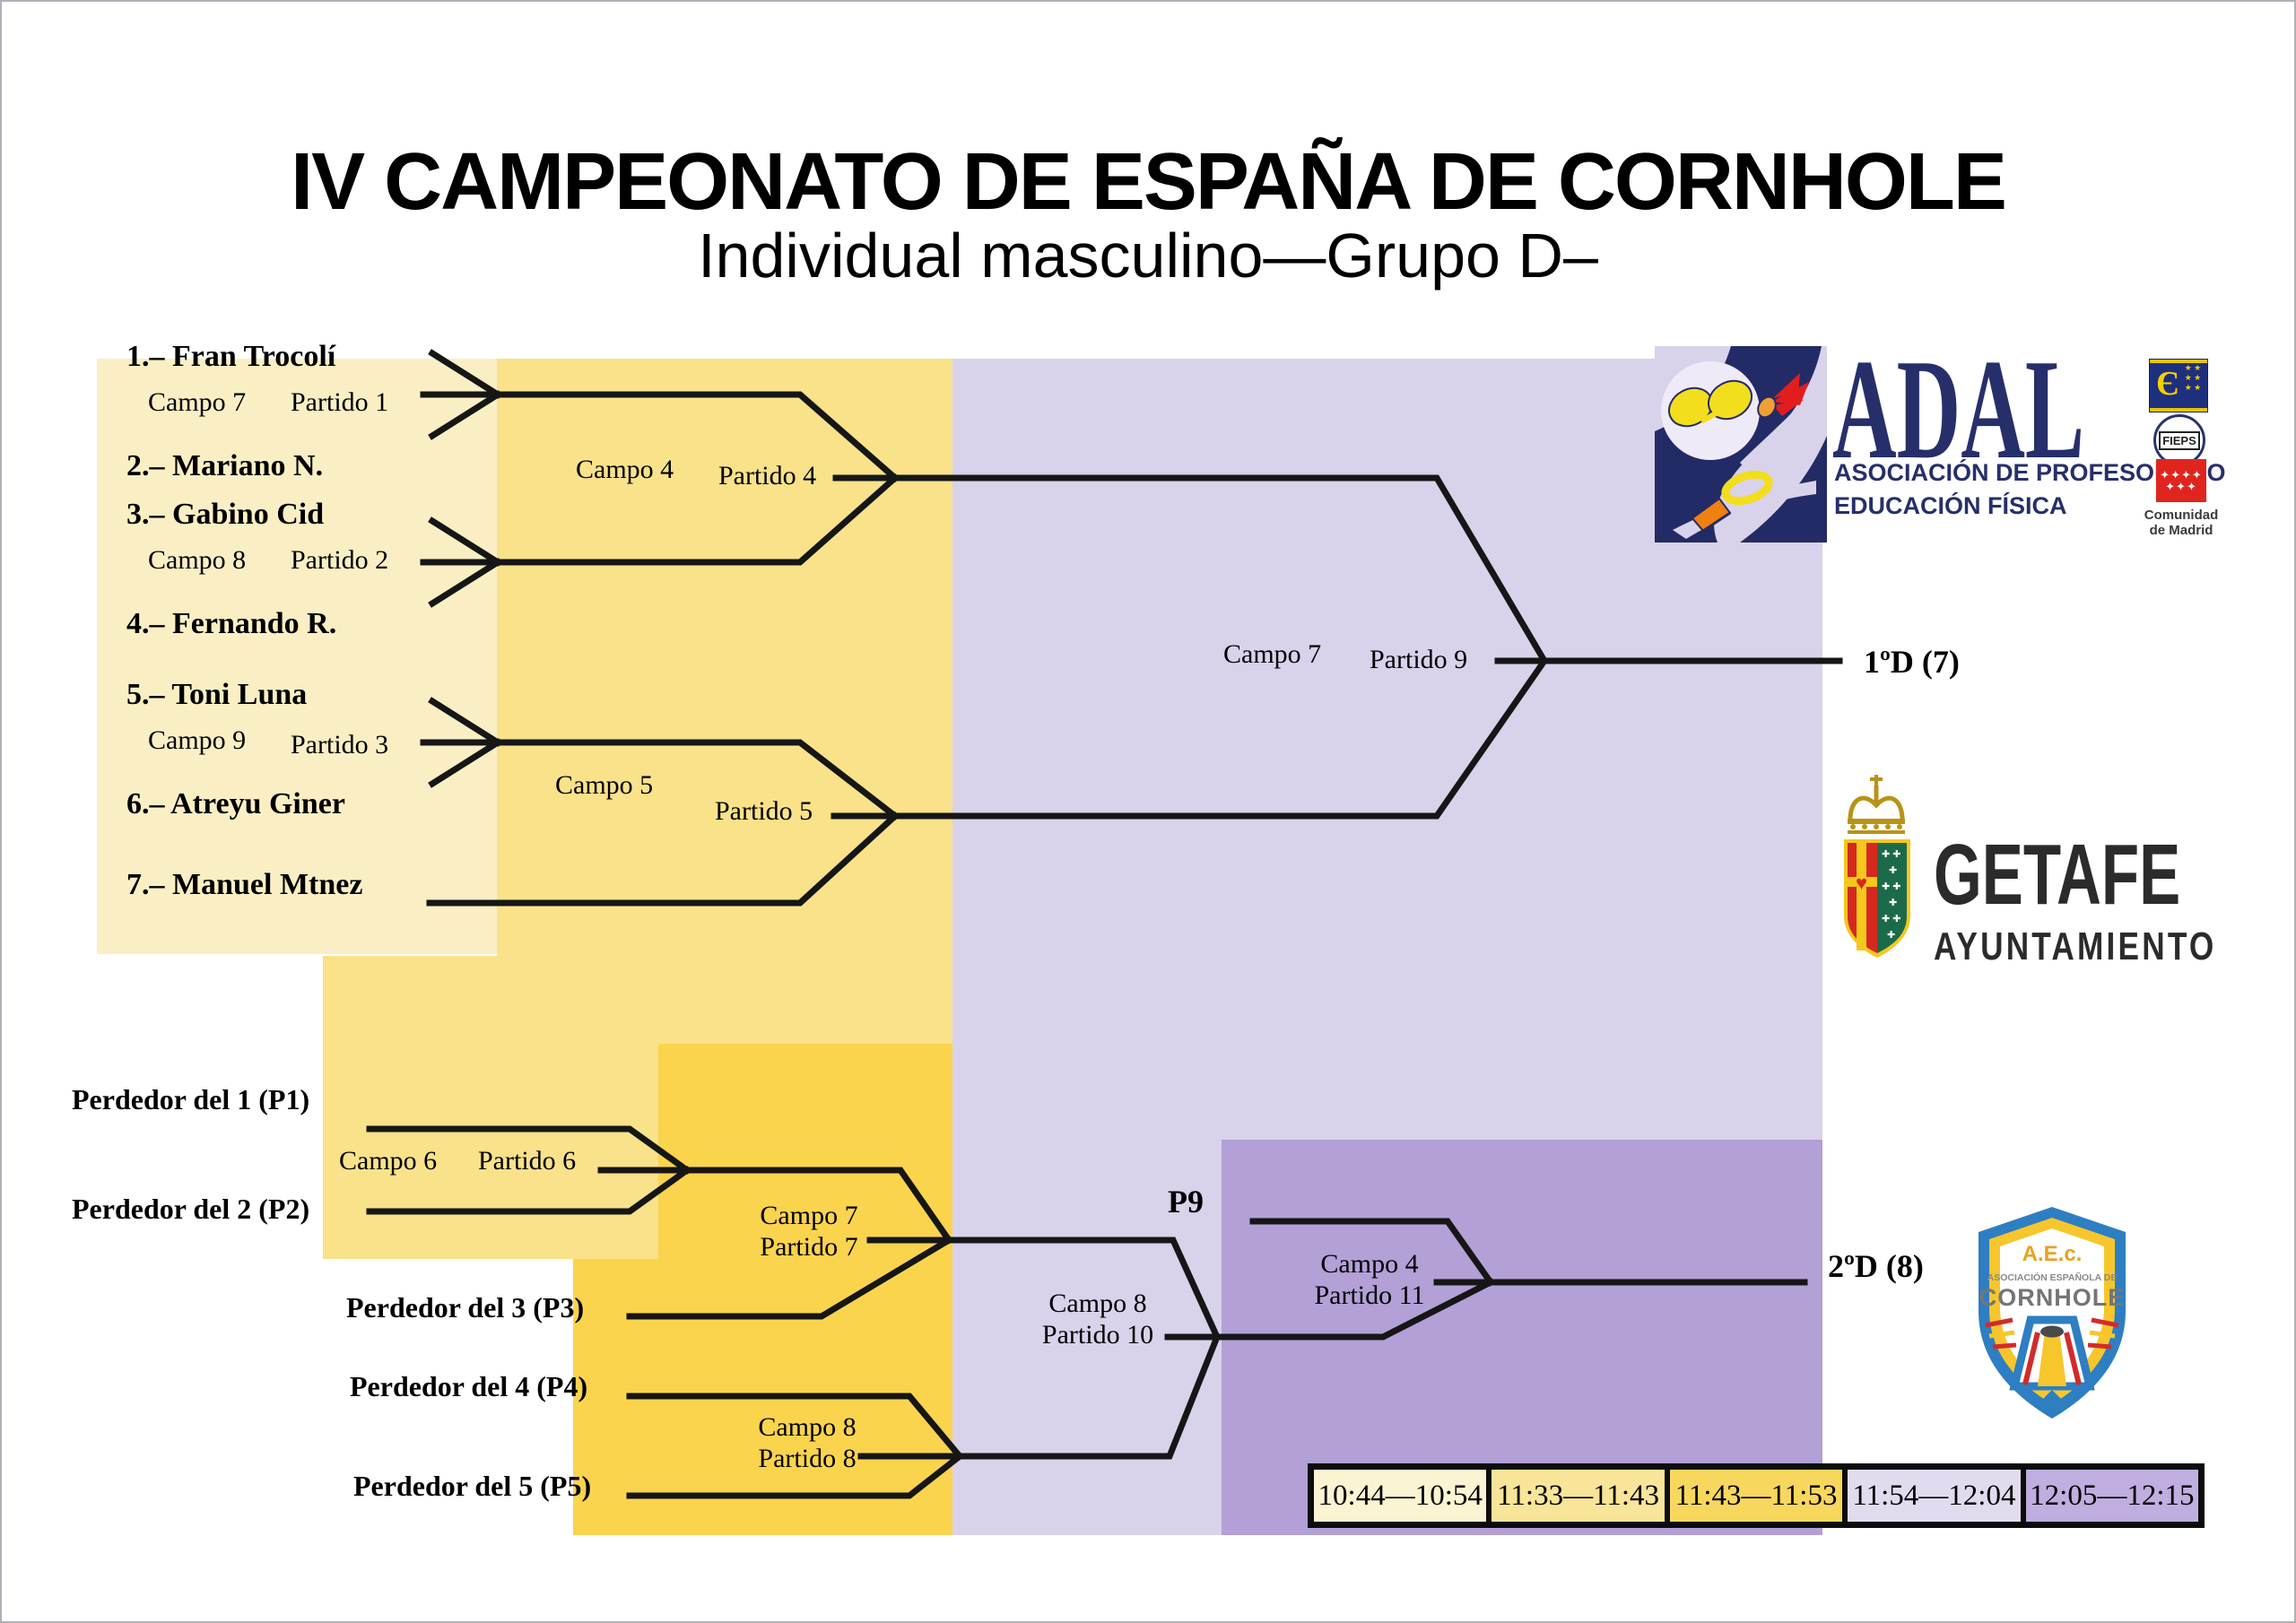  Describe the element at coordinates (2052, 1297) in the screenshot. I see `aec-line2: CORNHOLE` at that location.